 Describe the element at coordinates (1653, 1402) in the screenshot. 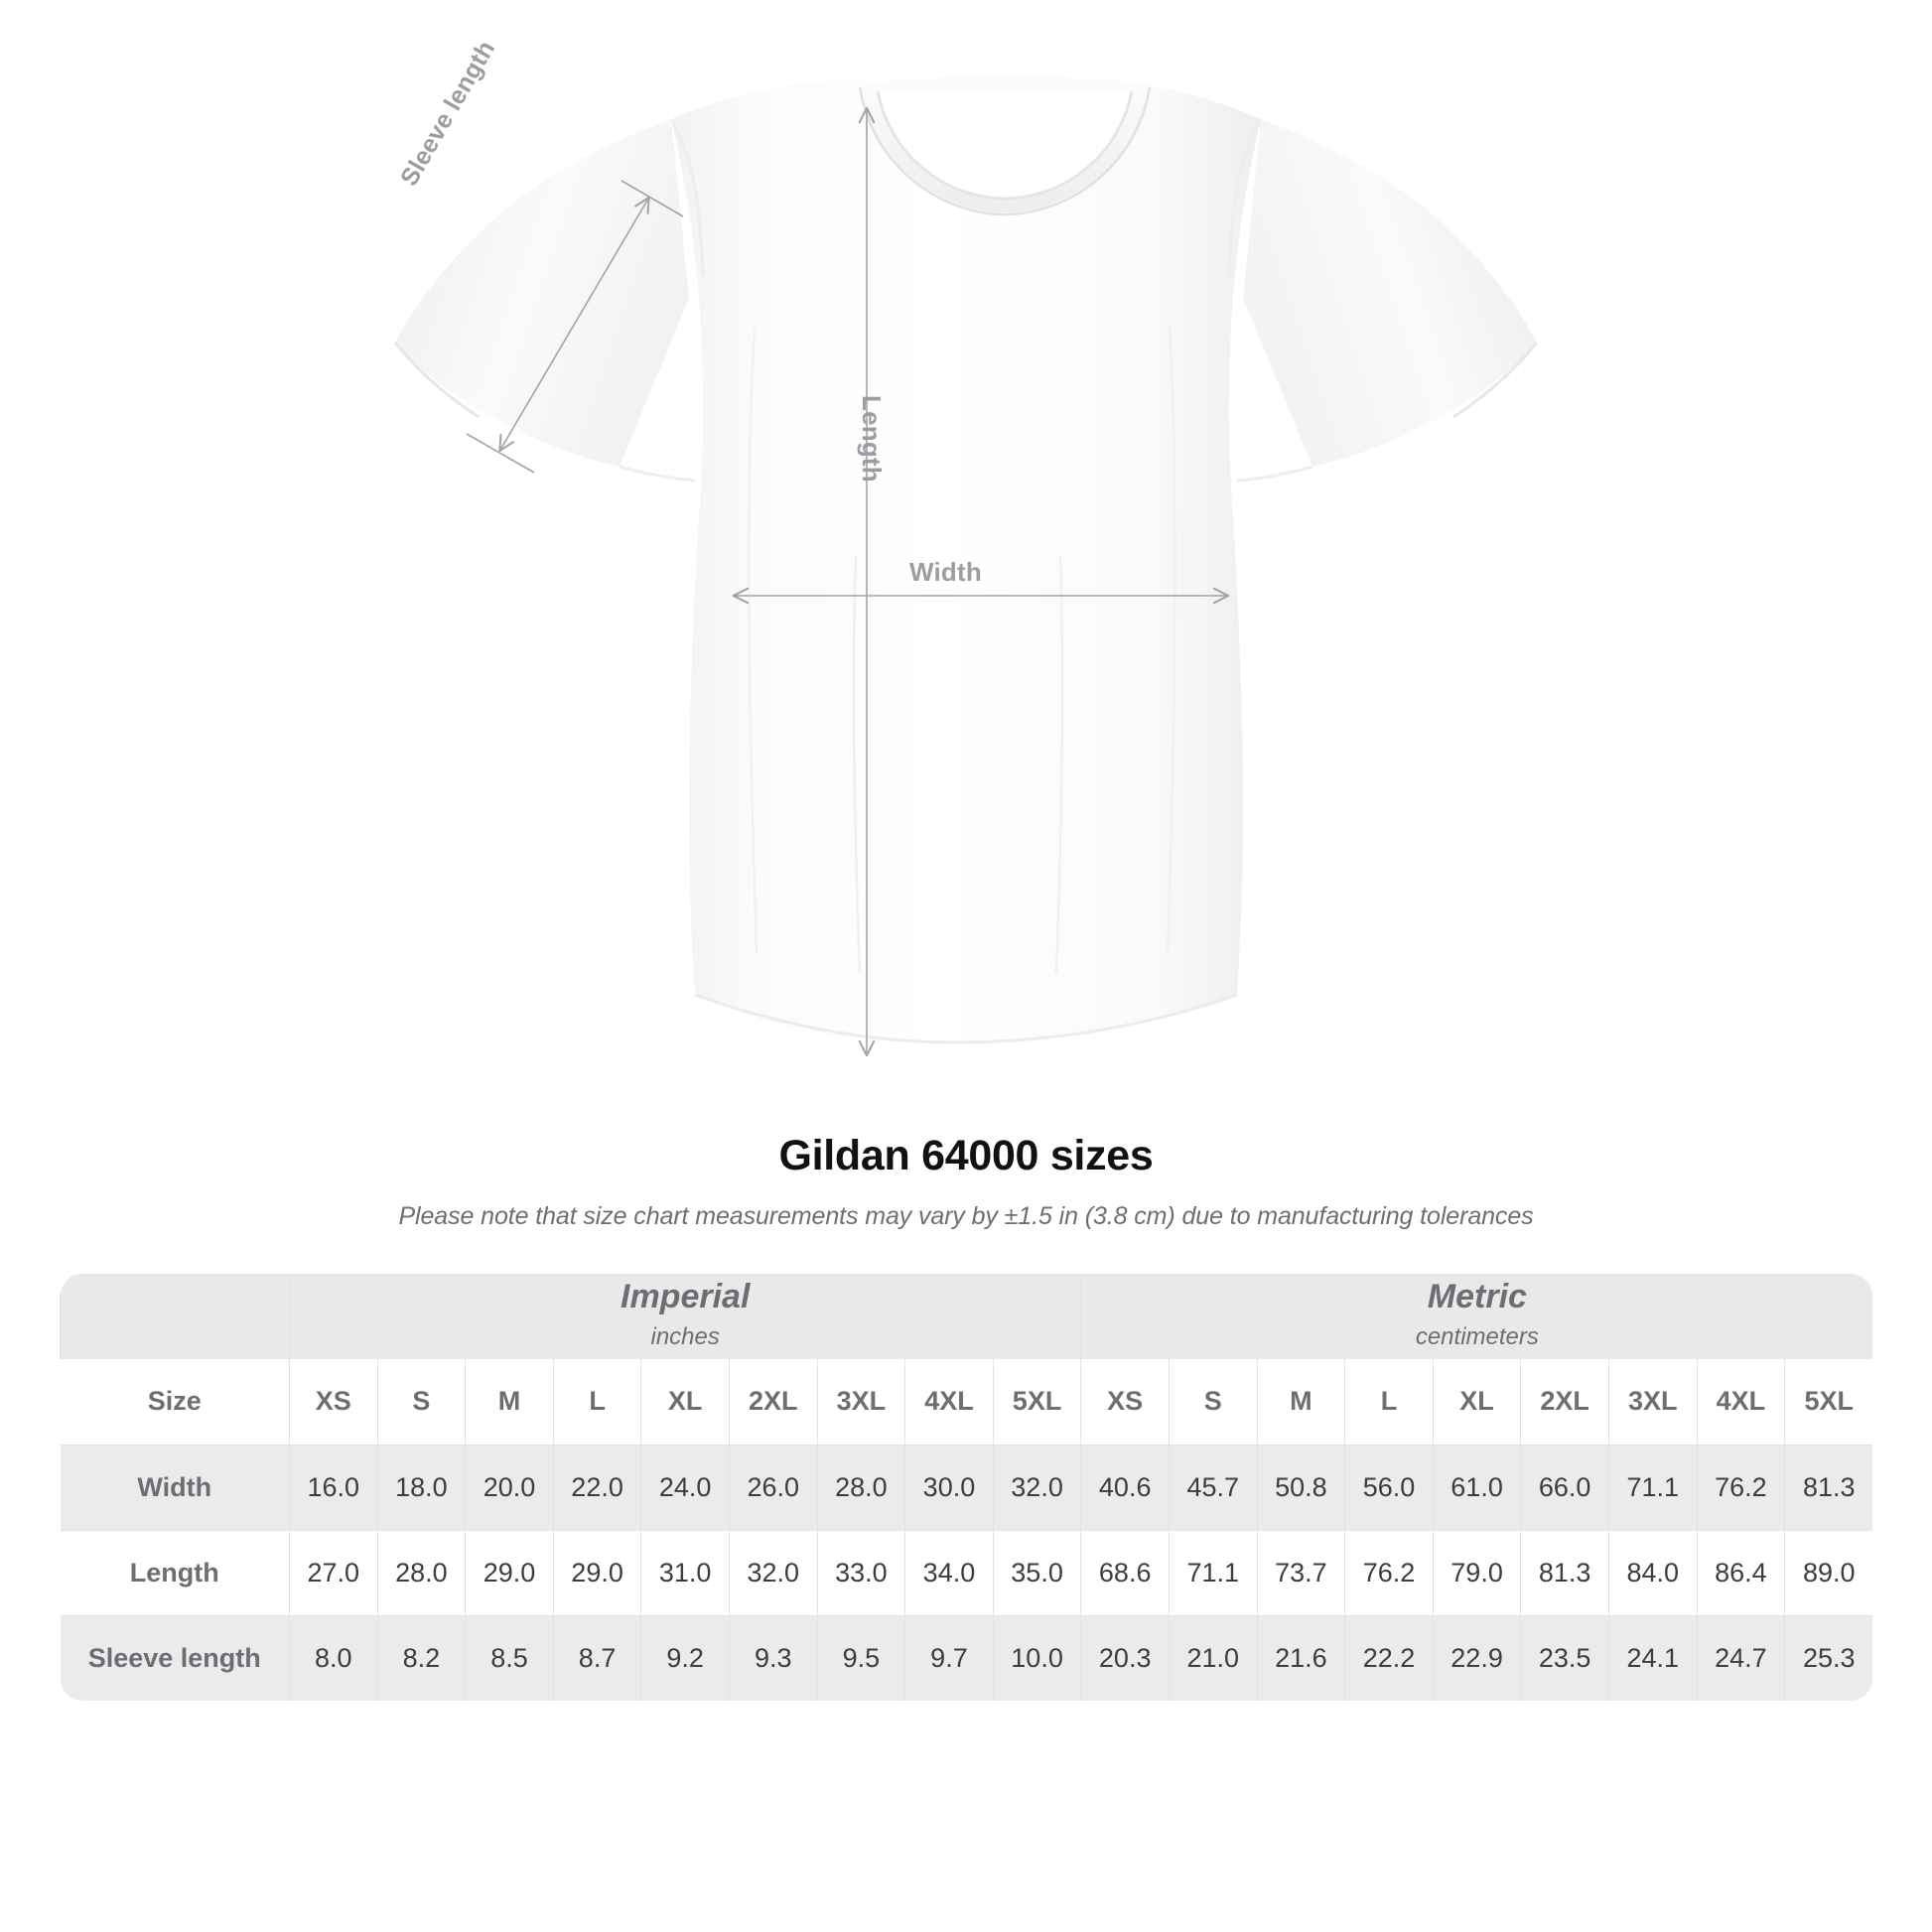

I see `size-header-metric-3xl: 3XL` at that location.